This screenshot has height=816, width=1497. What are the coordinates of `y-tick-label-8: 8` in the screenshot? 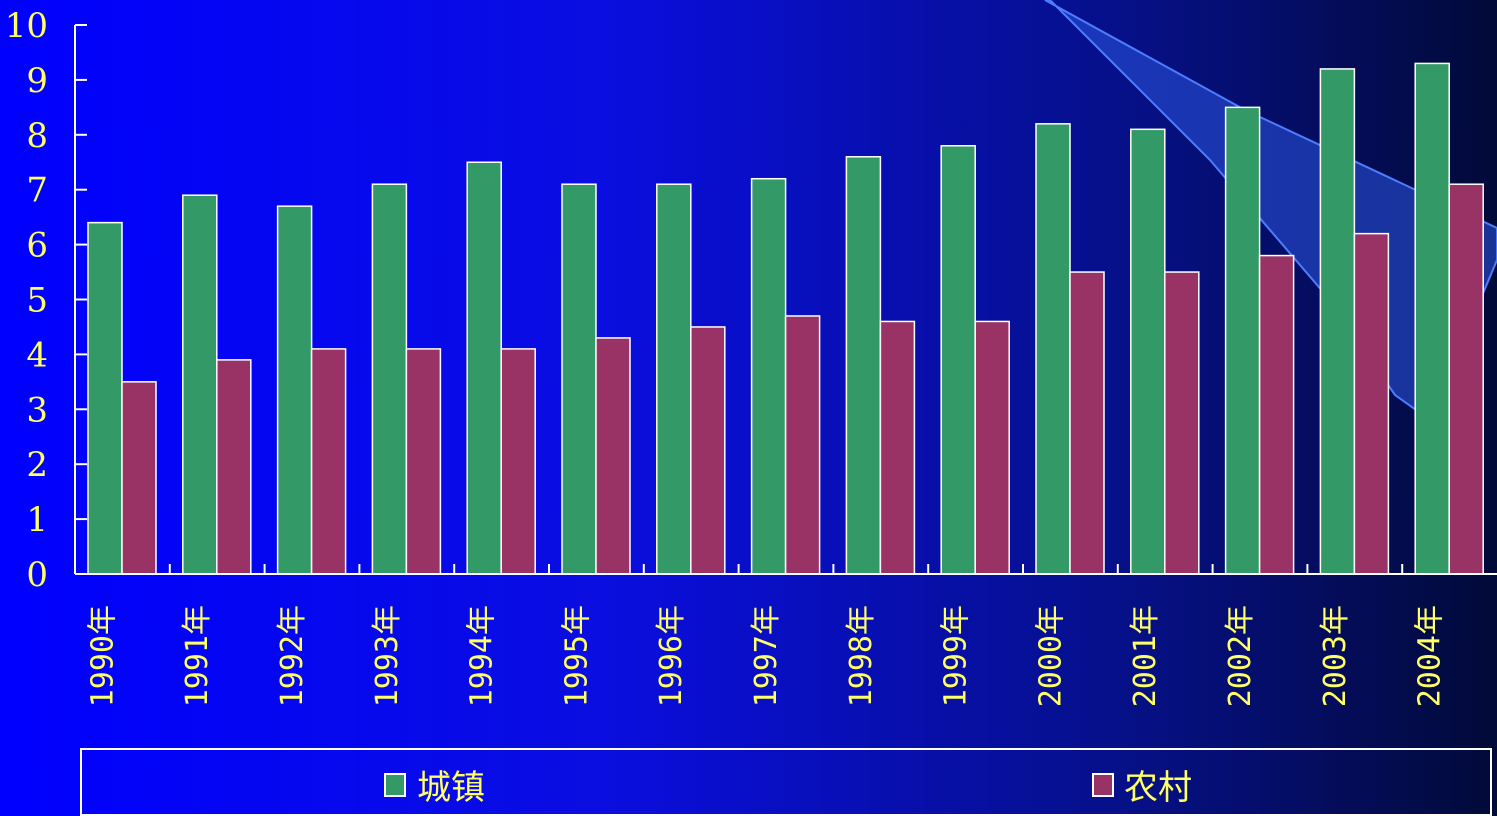 It's located at (37, 136).